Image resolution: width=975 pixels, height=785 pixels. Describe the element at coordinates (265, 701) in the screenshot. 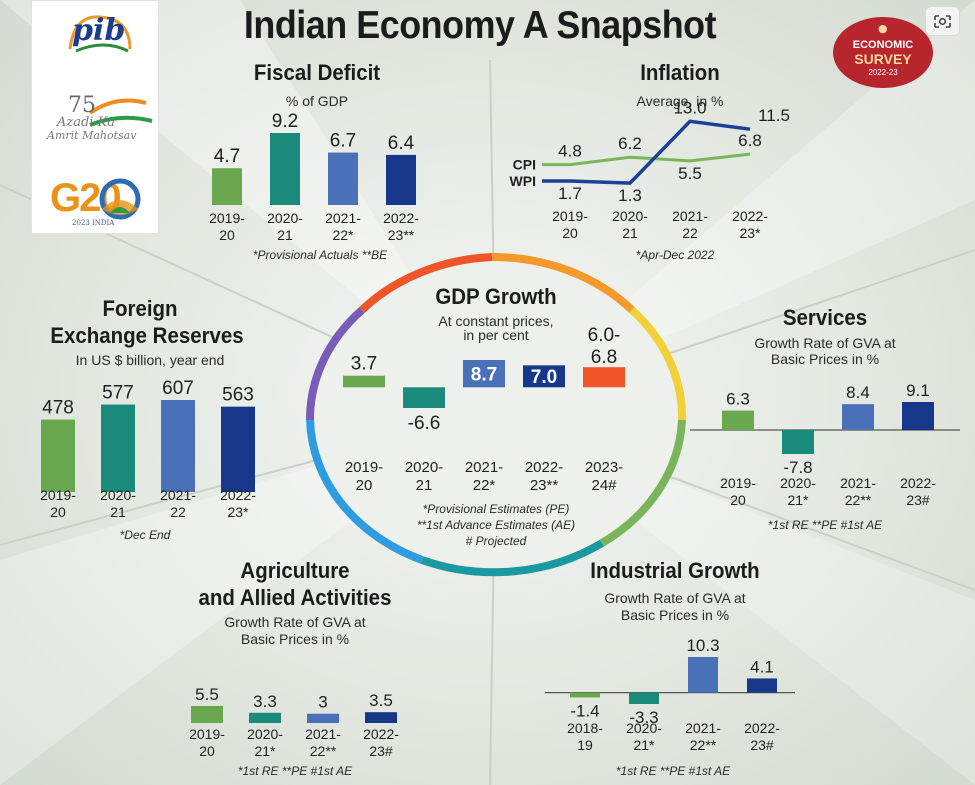

I see `agriculture-value-1: 3.3` at that location.